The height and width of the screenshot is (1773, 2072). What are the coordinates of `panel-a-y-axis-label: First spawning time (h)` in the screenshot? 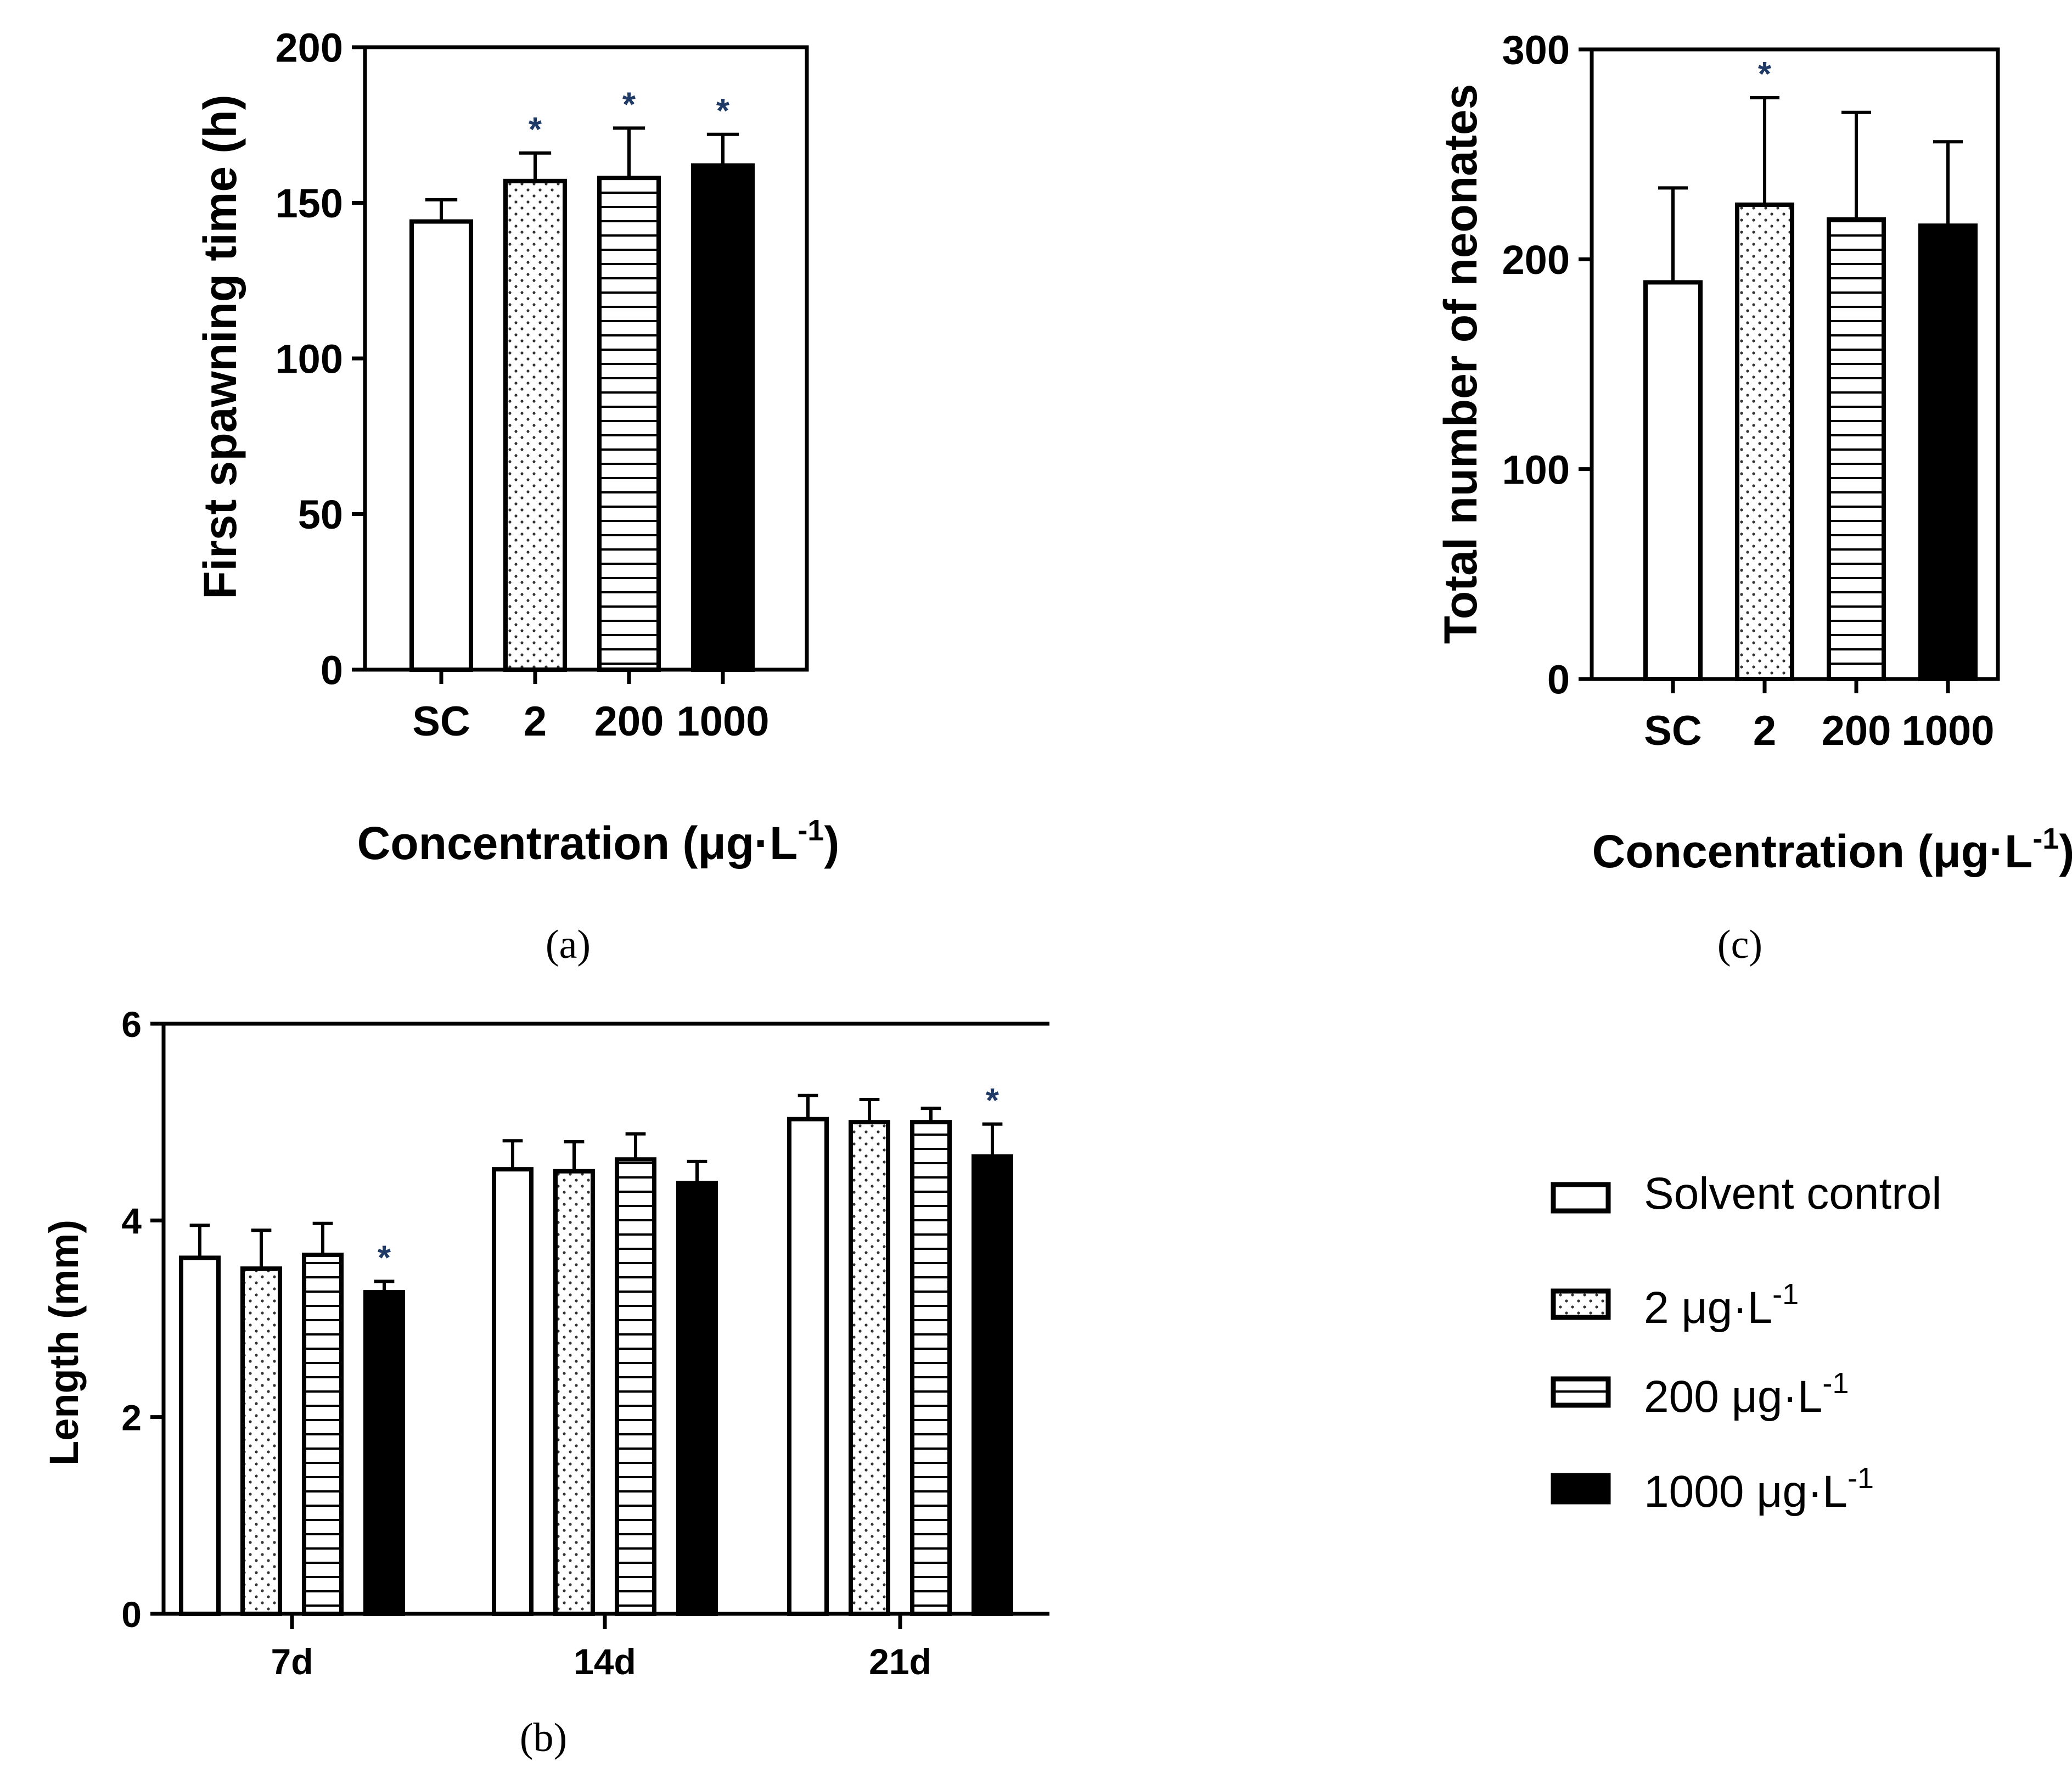 It's located at (220, 346).